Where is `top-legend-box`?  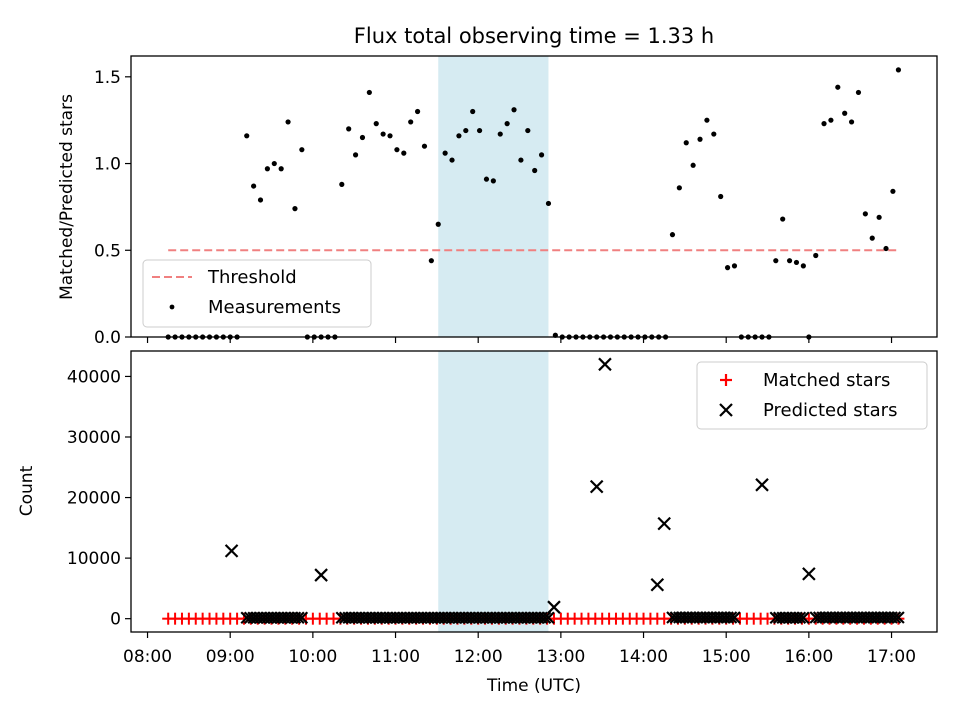
top-legend-box is located at coordinates (257, 293).